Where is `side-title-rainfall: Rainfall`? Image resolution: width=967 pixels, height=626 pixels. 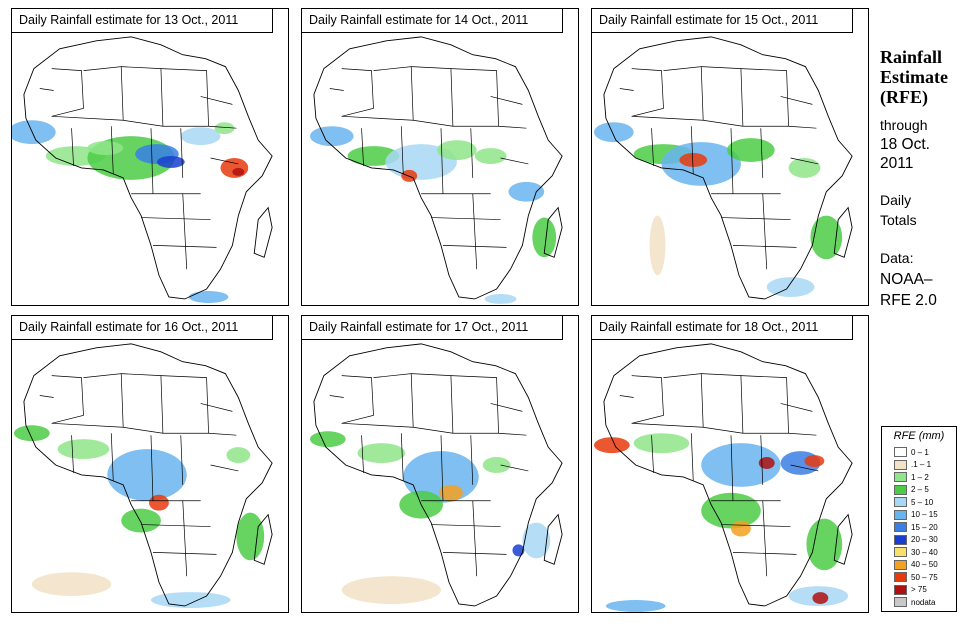 side-title-rainfall: Rainfall is located at coordinates (911, 57).